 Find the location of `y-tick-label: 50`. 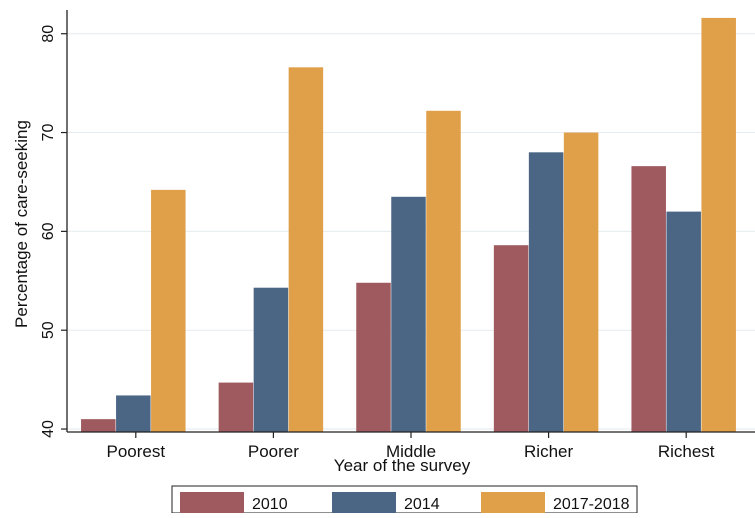

y-tick-label: 50 is located at coordinates (48, 330).